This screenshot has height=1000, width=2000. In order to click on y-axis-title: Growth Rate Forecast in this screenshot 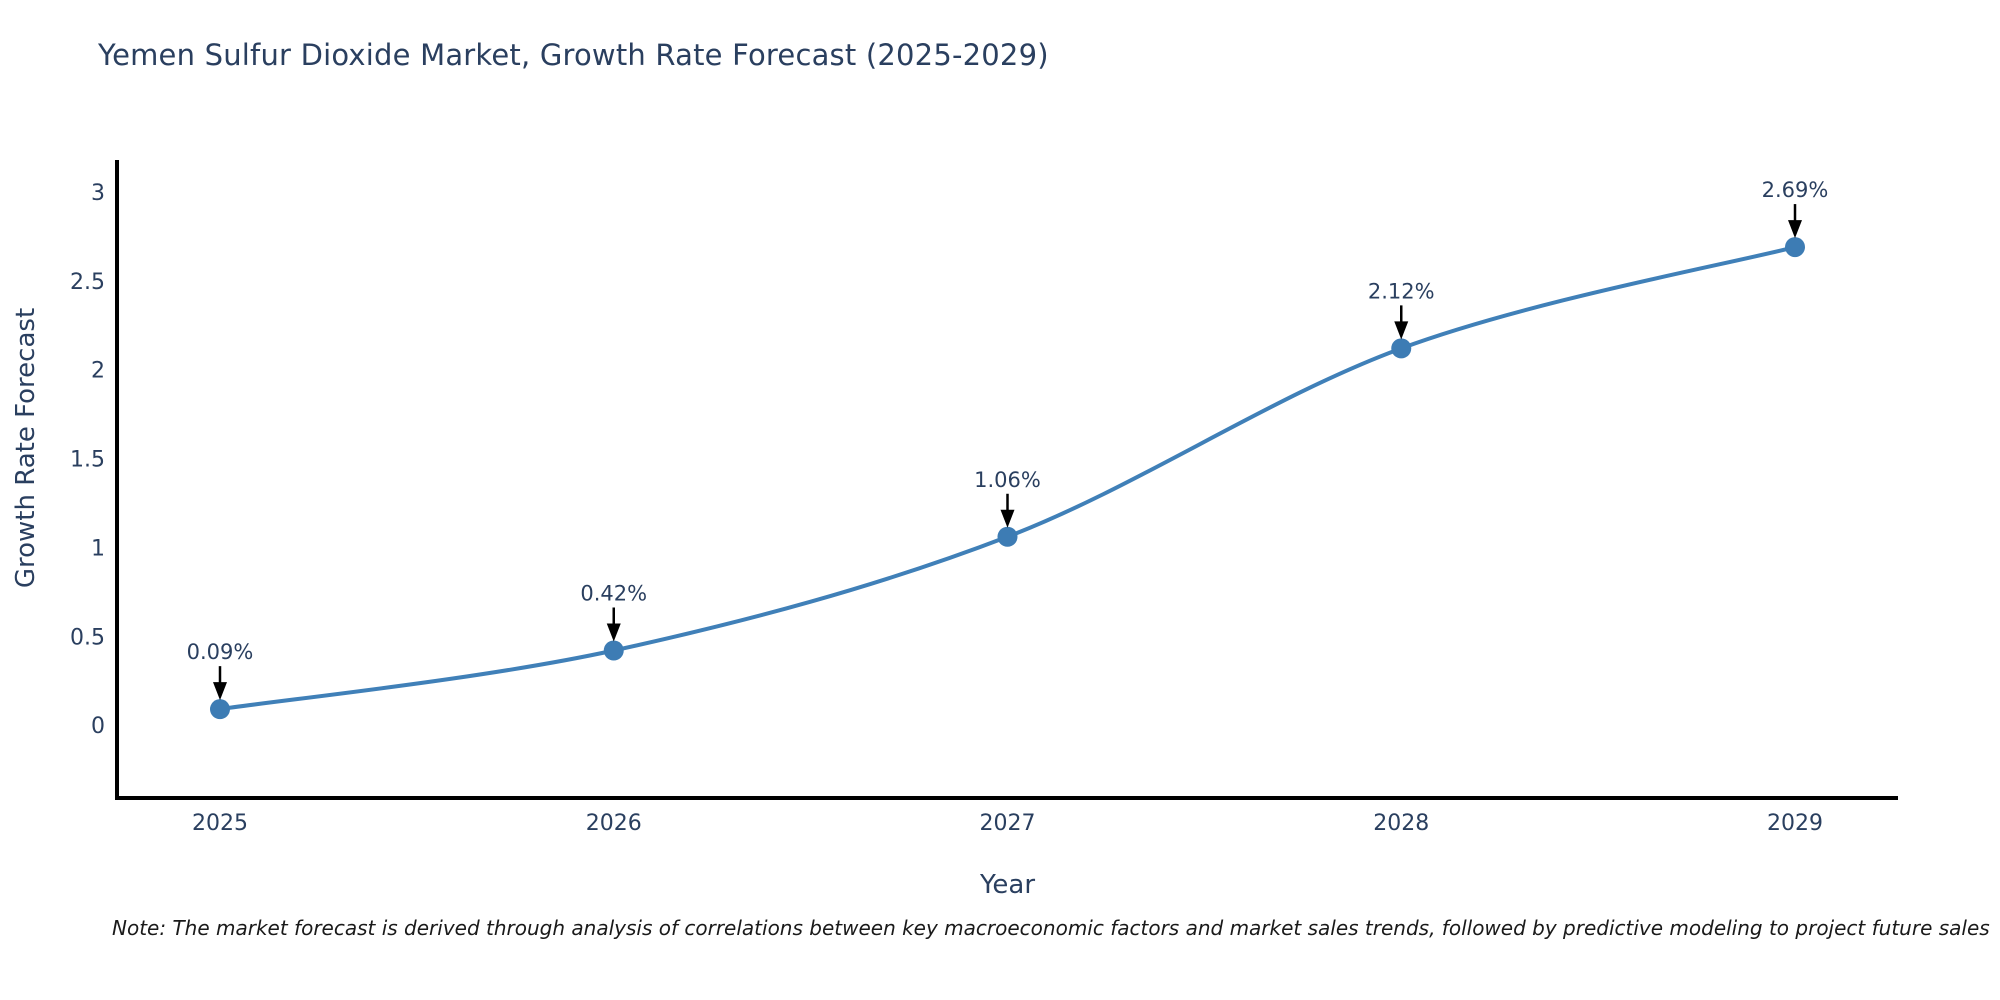, I will do `click(26, 448)`.